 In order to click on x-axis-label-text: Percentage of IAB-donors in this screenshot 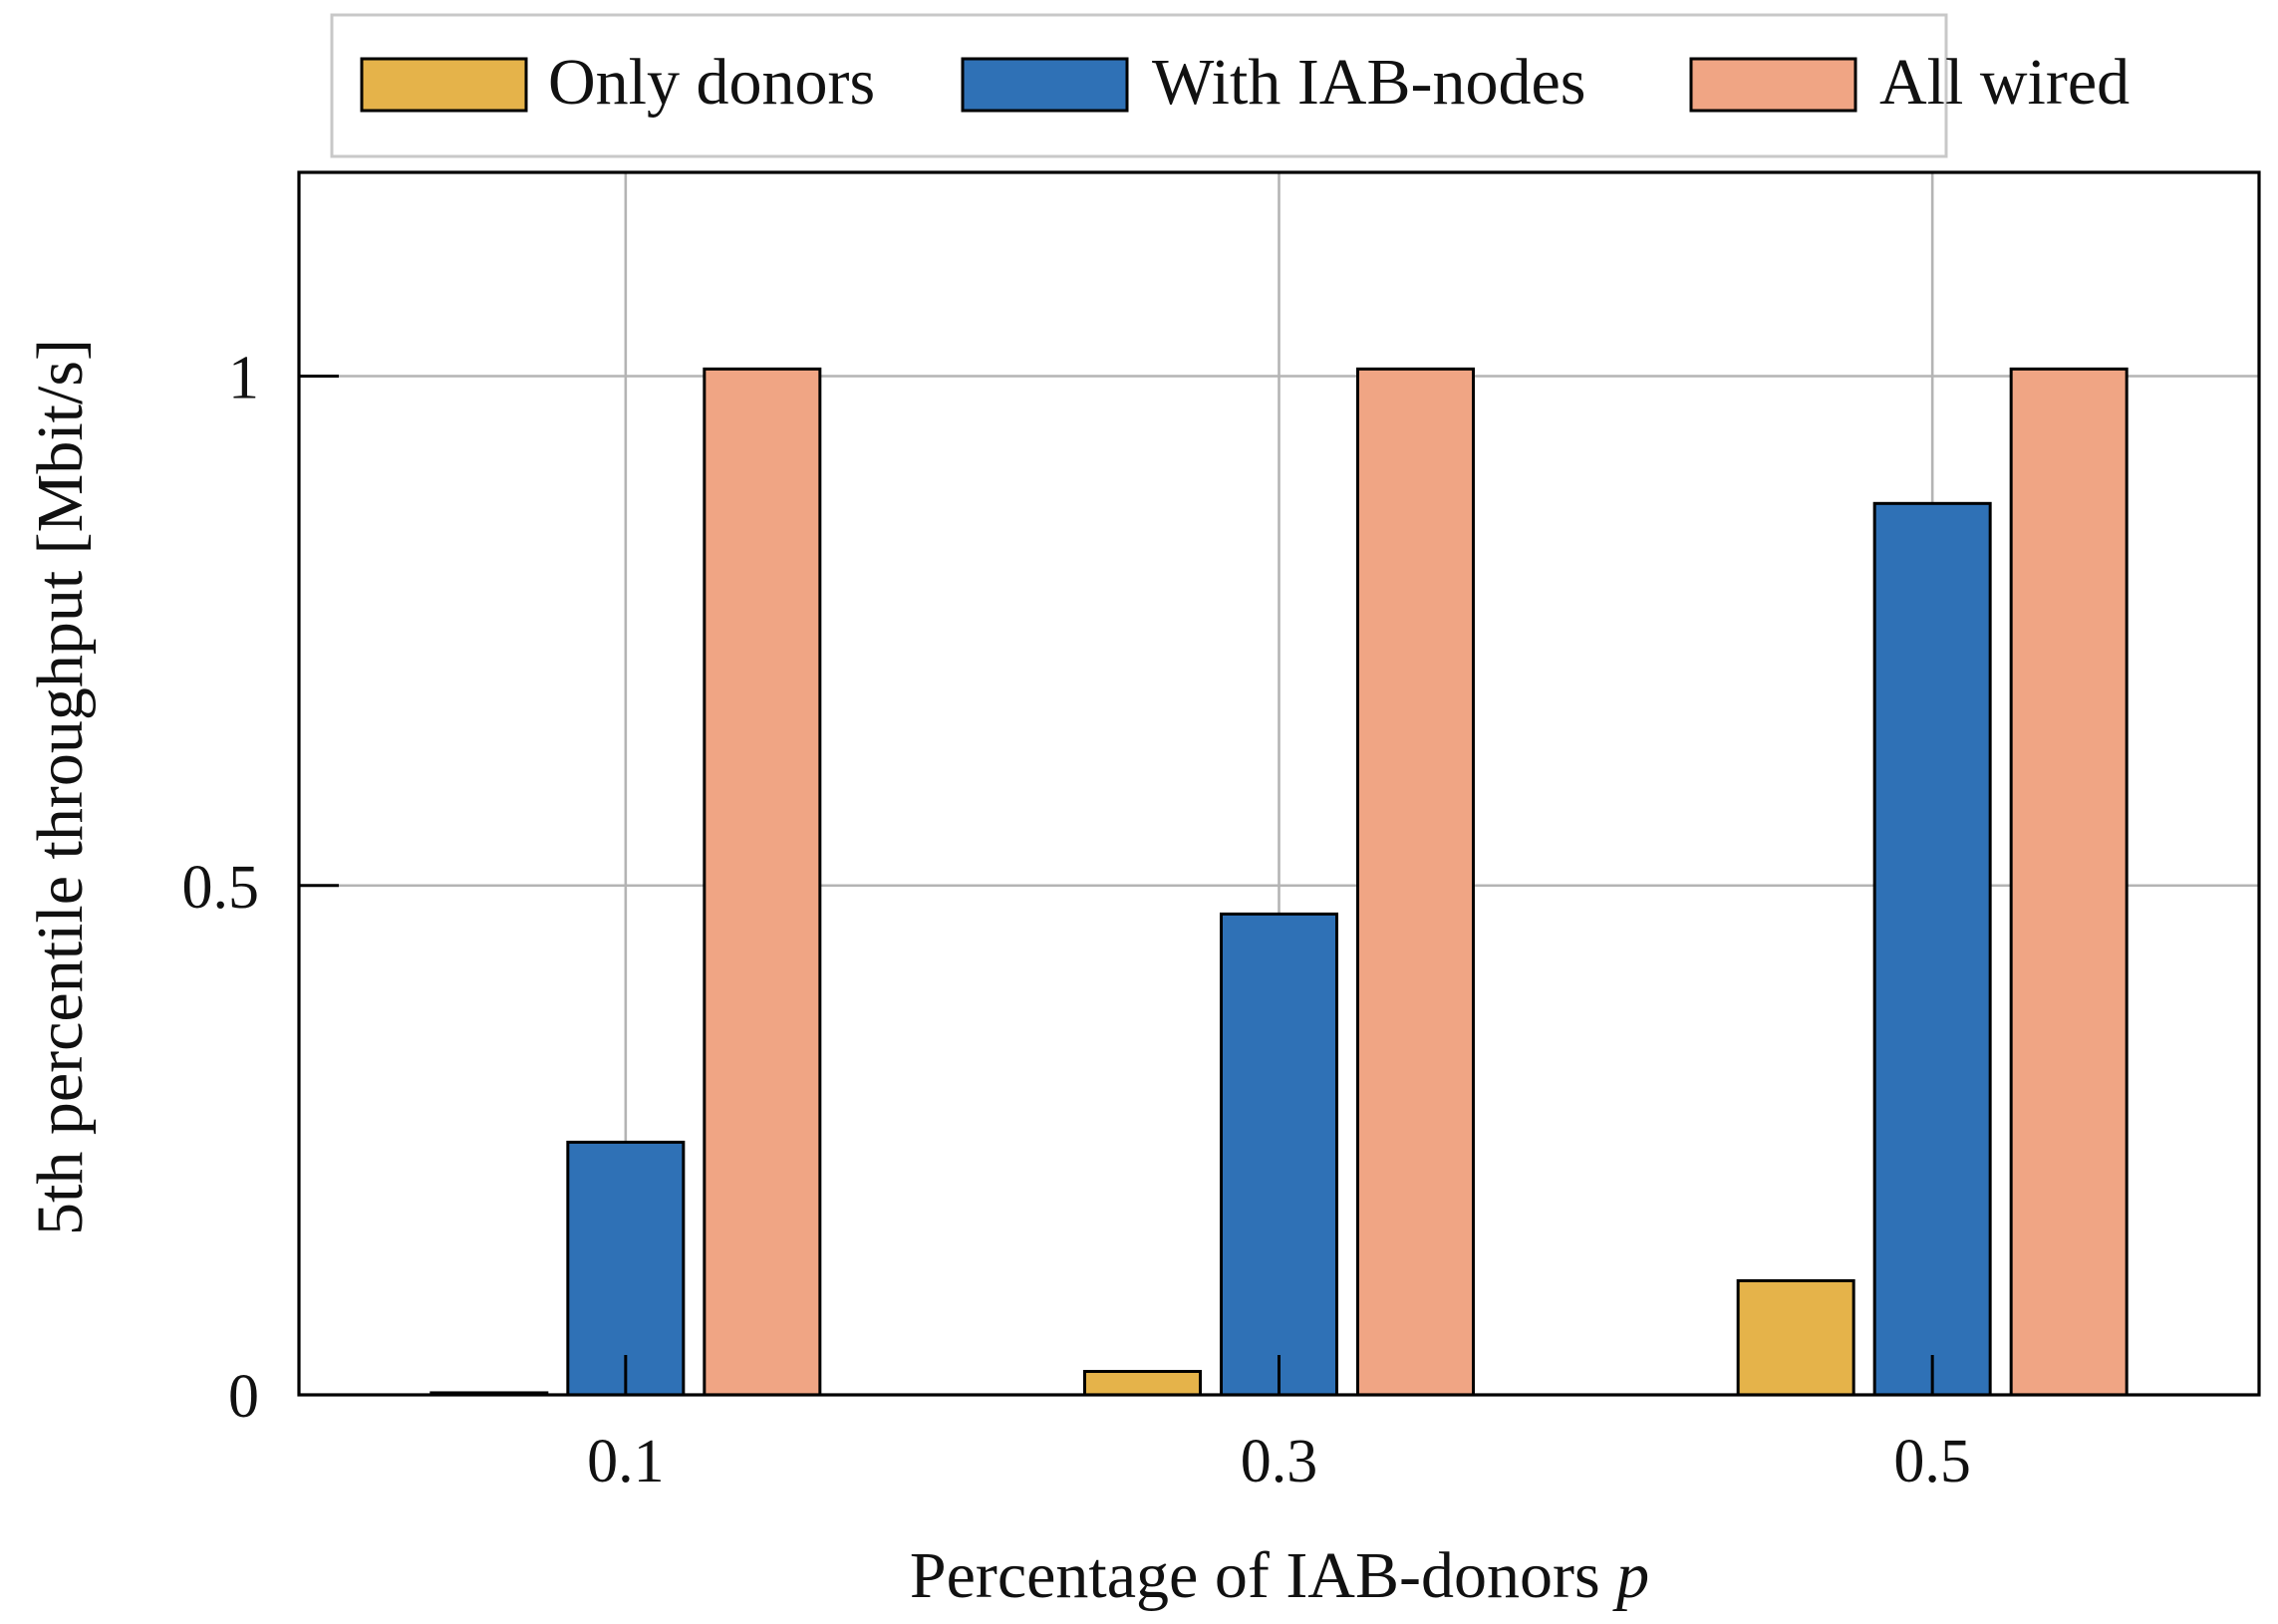, I will do `click(1255, 1575)`.